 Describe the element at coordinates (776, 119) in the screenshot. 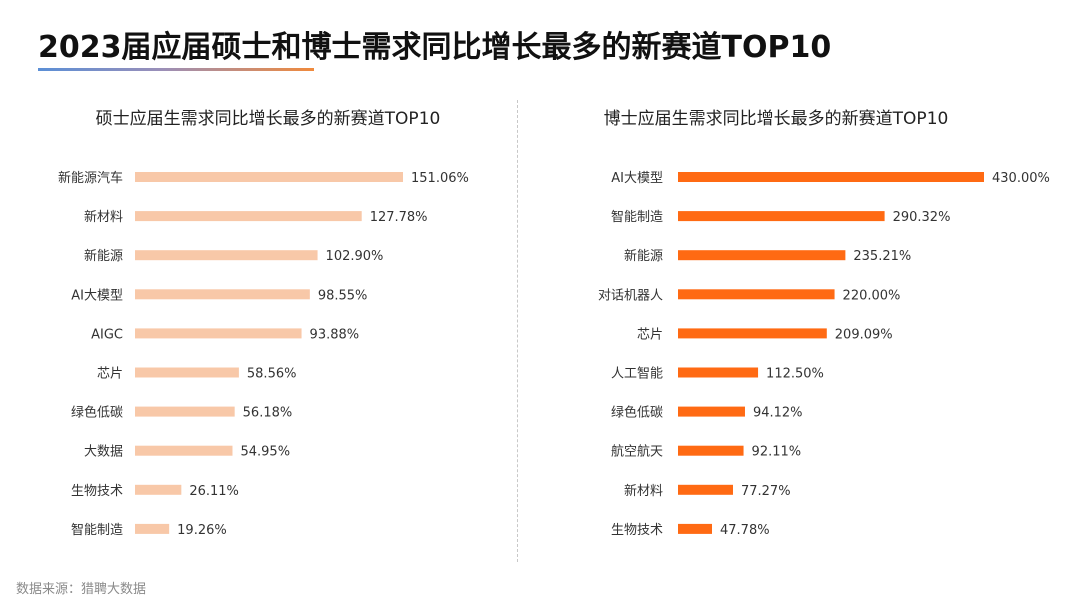

I see `right-chart-title: 博士应届生需求同比增长最多的新赛道TOP10` at that location.